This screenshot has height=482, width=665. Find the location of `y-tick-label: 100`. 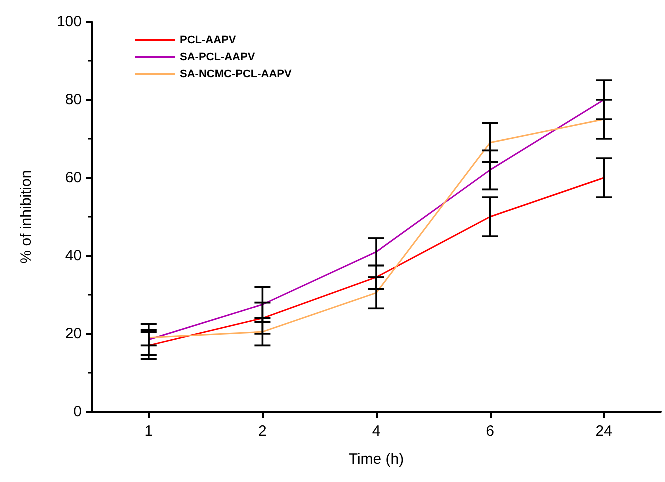

y-tick-label: 100 is located at coordinates (69, 22).